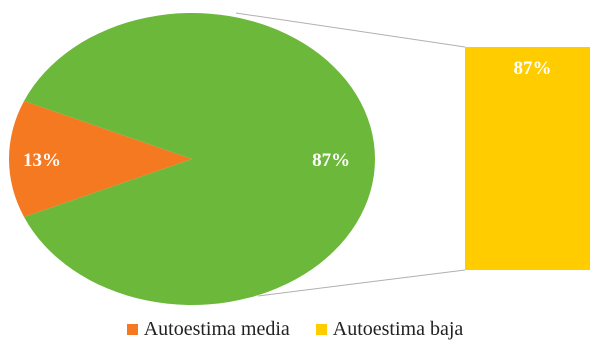  I want to click on secondary-bar, so click(527, 158).